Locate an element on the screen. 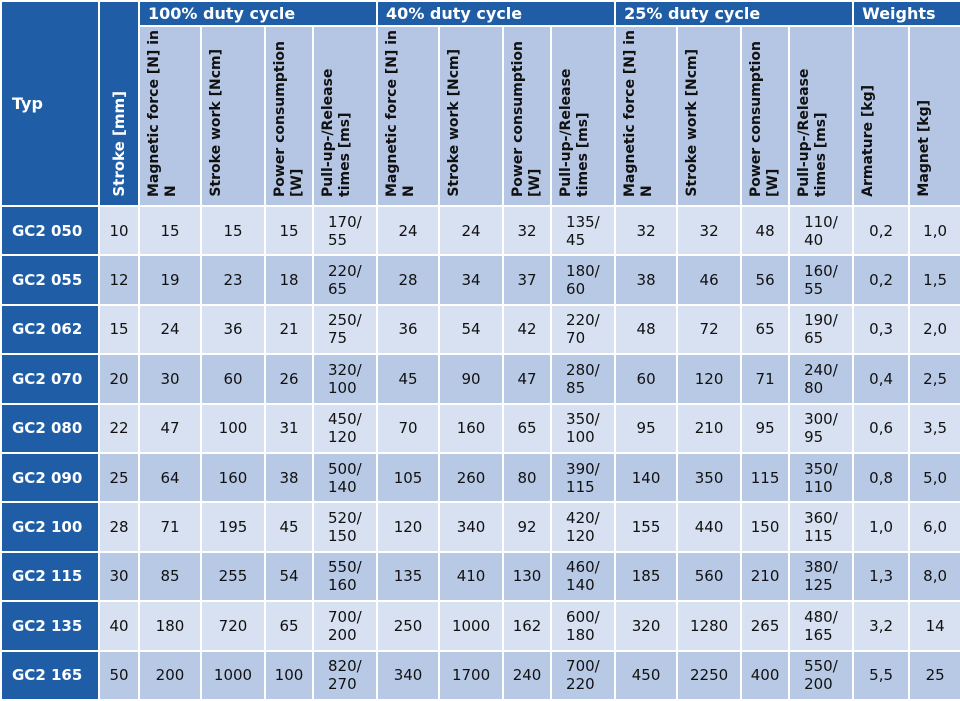  stroke-cell: 30 is located at coordinates (119, 576).